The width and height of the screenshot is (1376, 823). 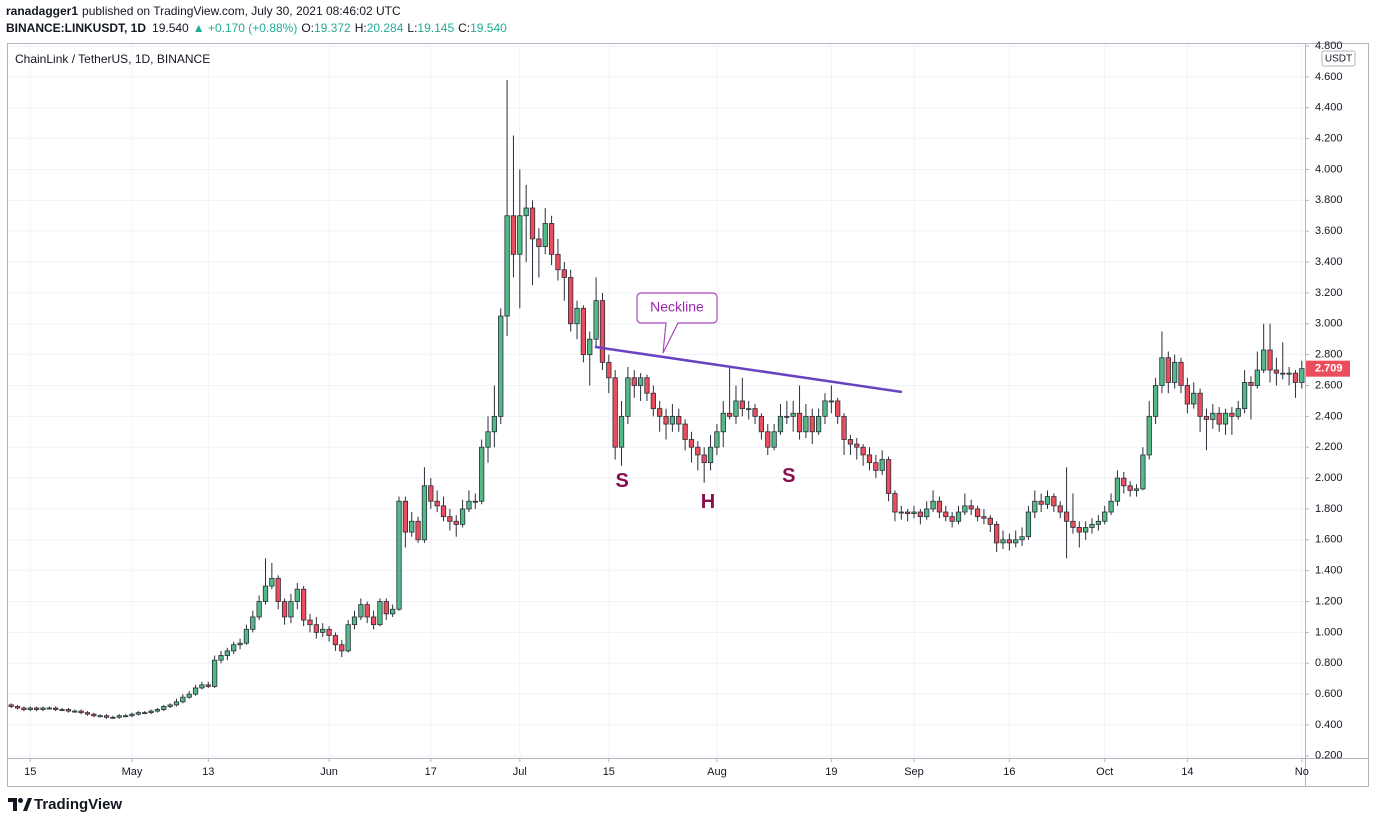 What do you see at coordinates (42, 11) in the screenshot?
I see `author: ranadagger1` at bounding box center [42, 11].